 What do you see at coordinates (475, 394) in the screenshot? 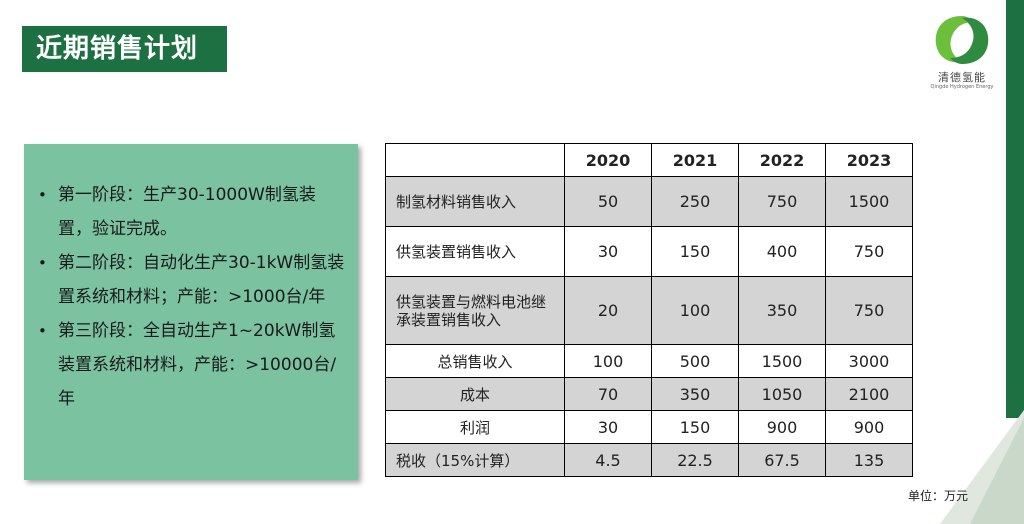
I see `row-label: 成本` at bounding box center [475, 394].